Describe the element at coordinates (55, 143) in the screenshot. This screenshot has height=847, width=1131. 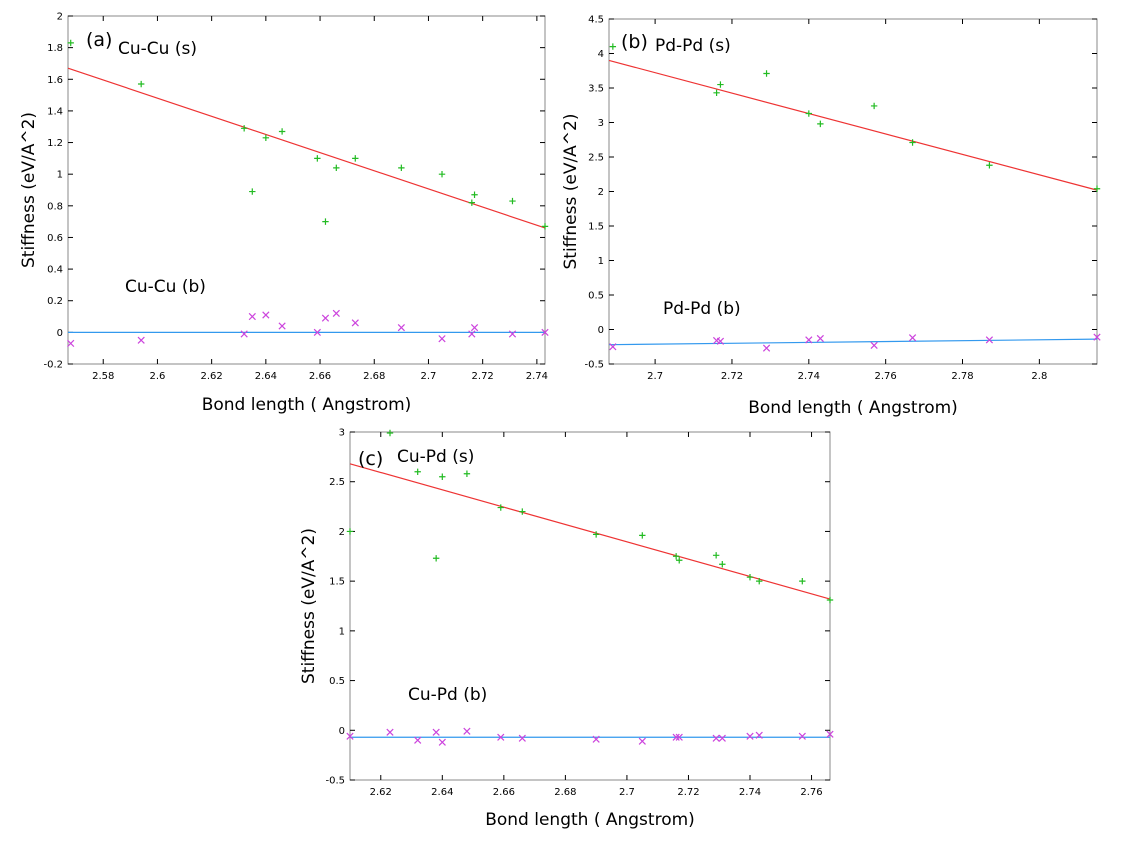
I see `y-tick-label: 1.2` at that location.